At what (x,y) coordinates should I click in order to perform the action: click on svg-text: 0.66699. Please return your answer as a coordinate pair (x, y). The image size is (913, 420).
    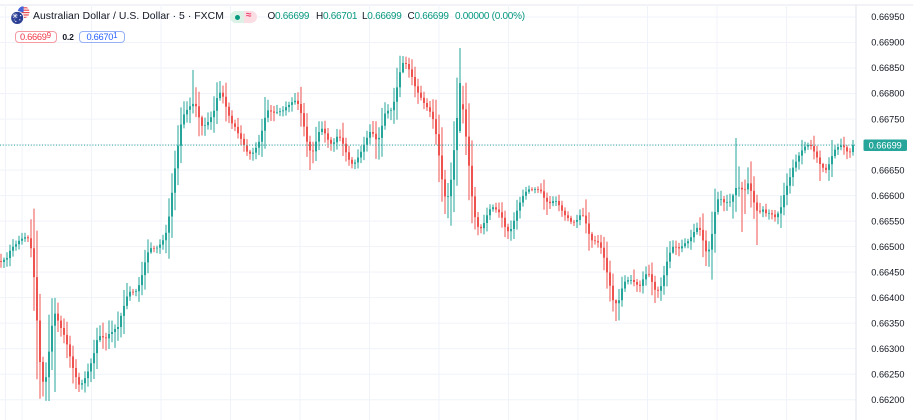
    Looking at the image, I should click on (885, 146).